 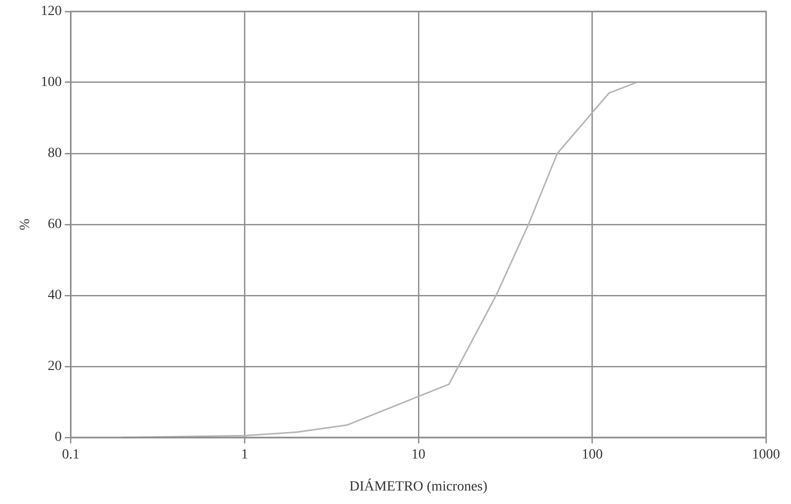 What do you see at coordinates (55, 296) in the screenshot?
I see `y-tick-label: 40` at bounding box center [55, 296].